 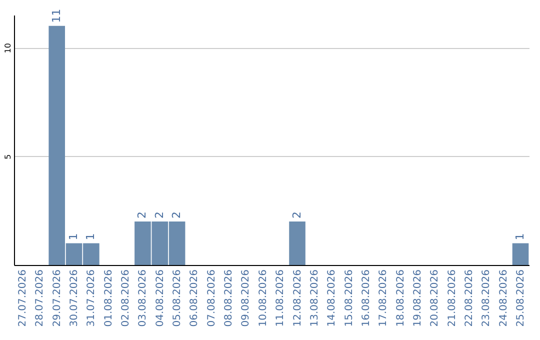 I want to click on x-tick-label: 02.08.2026, so click(x=126, y=298).